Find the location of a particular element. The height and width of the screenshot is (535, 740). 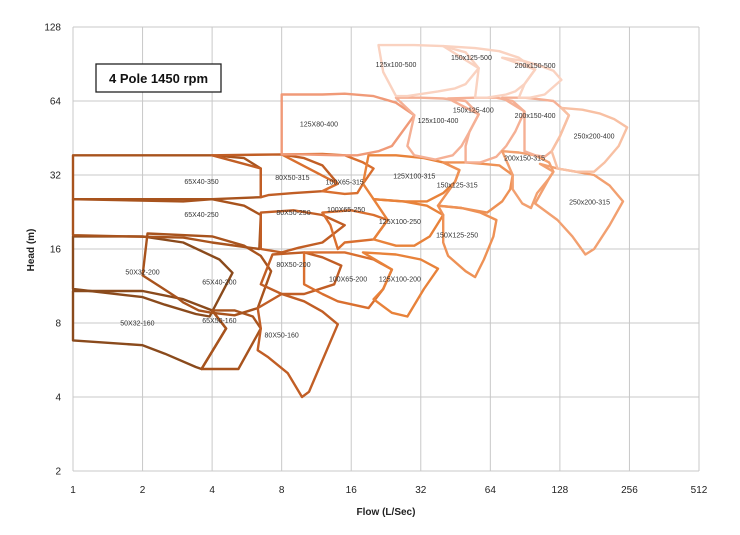

pump-curve-label-25: 200x150-500 is located at coordinates (535, 66).